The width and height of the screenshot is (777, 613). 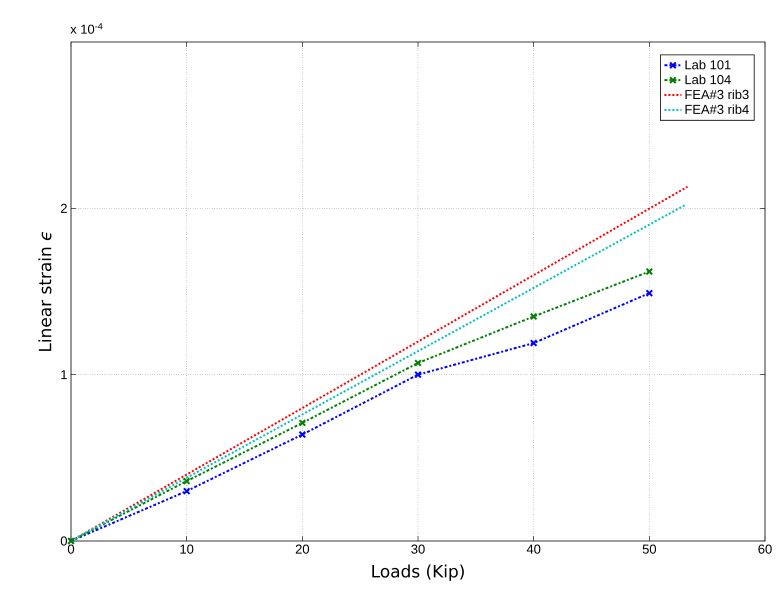 I want to click on y-tick-label: 1, so click(x=64, y=375).